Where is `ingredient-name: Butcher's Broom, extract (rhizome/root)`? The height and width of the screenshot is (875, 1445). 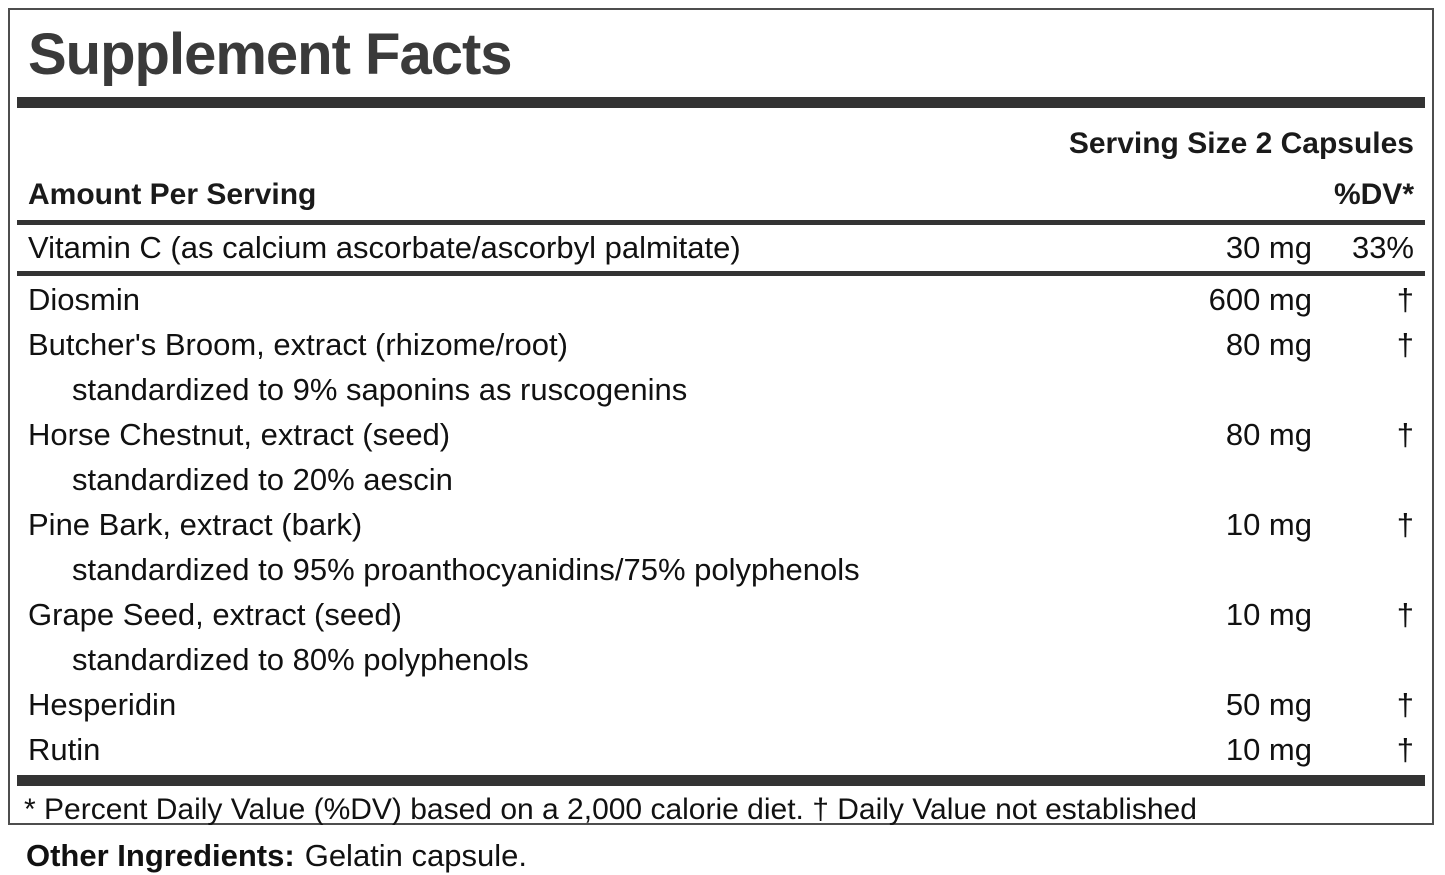
ingredient-name: Butcher's Broom, extract (rhizome/root) is located at coordinates (298, 344).